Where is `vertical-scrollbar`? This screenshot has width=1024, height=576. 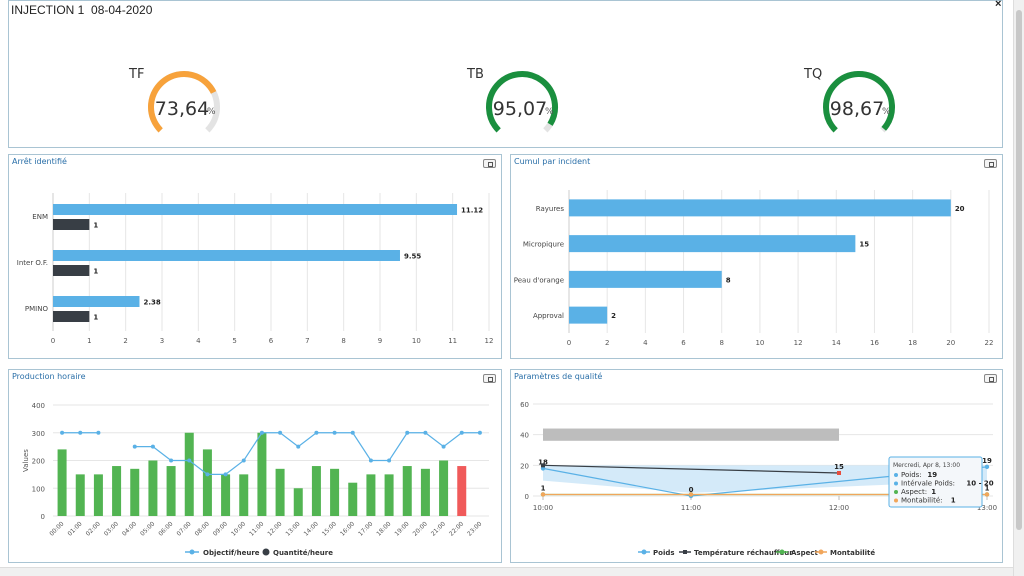 vertical-scrollbar is located at coordinates (1018, 288).